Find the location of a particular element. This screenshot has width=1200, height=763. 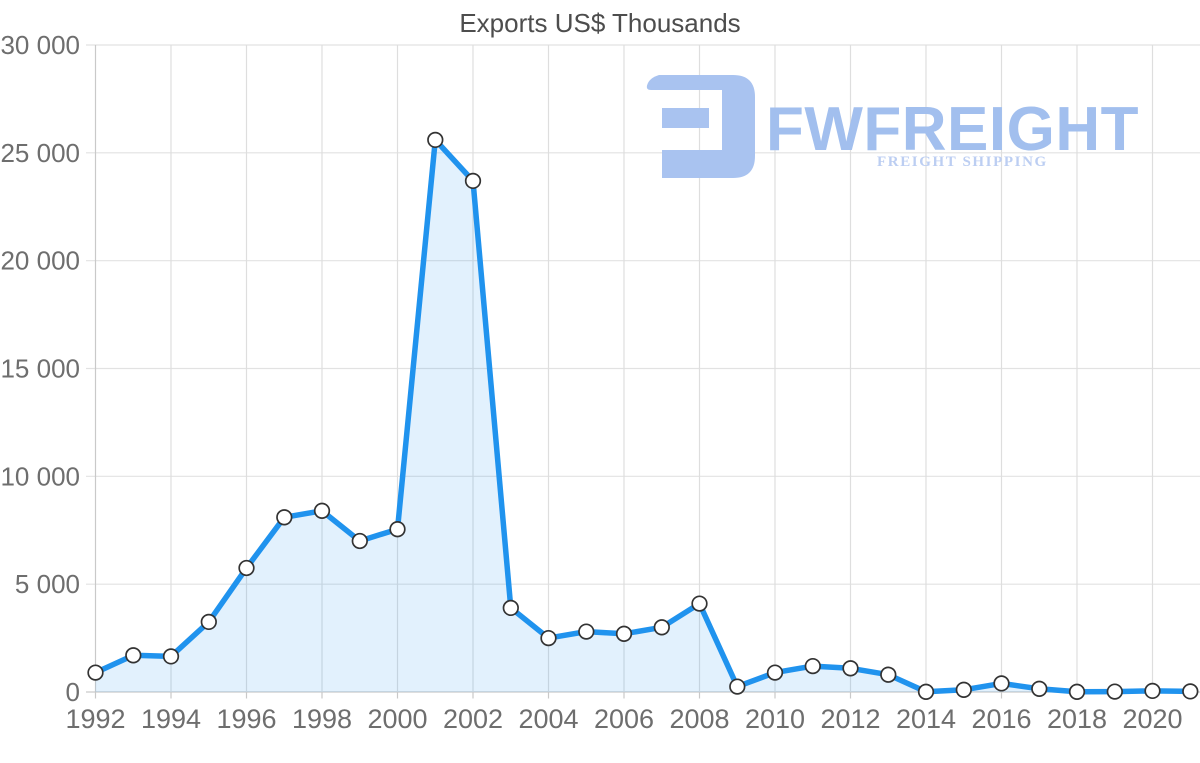

data-point-1998 is located at coordinates (322, 510).